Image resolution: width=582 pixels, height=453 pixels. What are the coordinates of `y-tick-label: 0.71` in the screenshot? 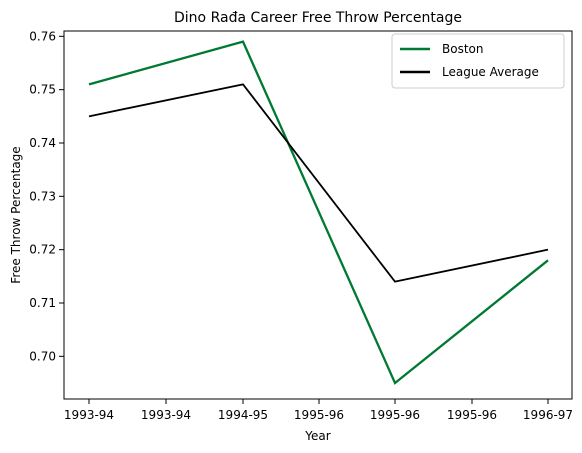 It's located at (42, 303).